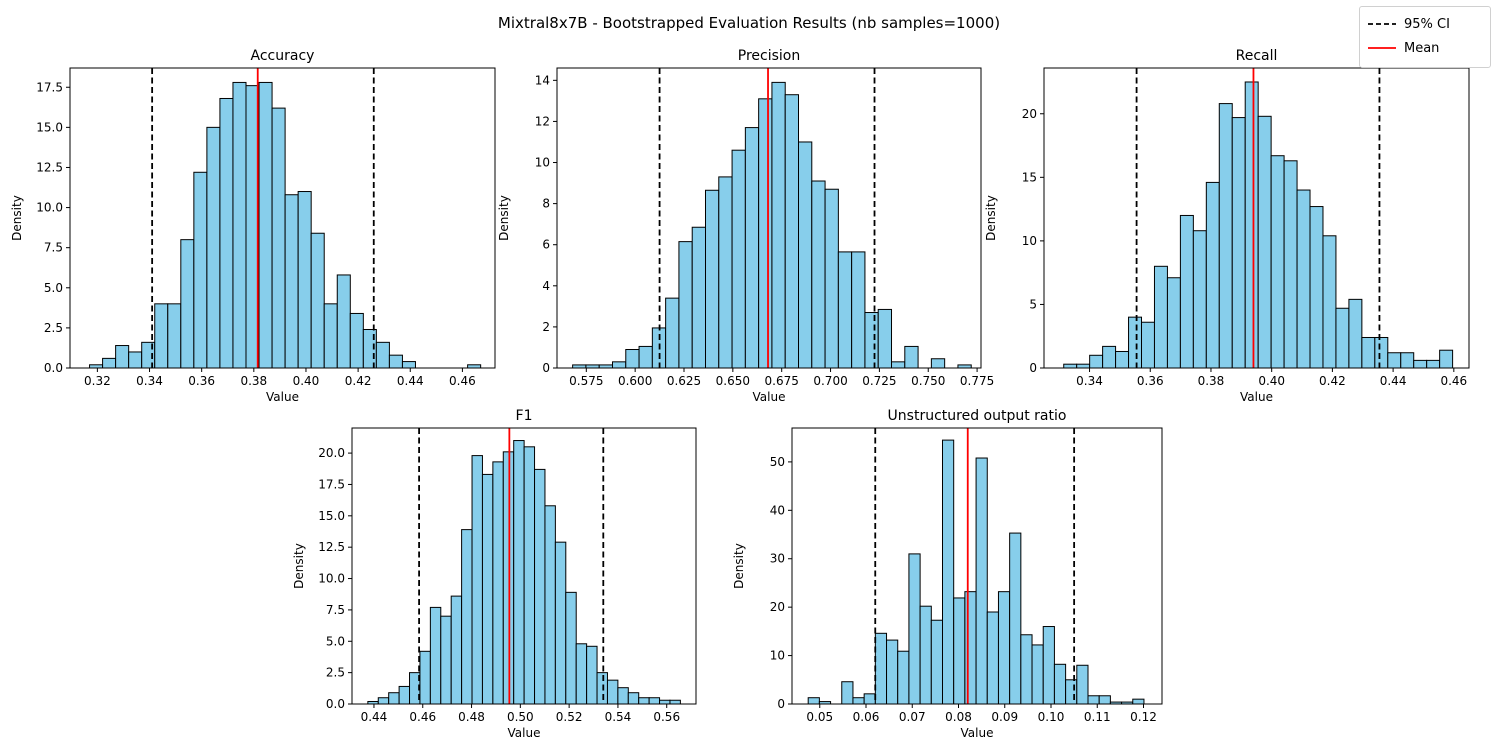 The width and height of the screenshot is (1498, 756). Describe the element at coordinates (928, 381) in the screenshot. I see `x-tick-label: 0.750` at that location.